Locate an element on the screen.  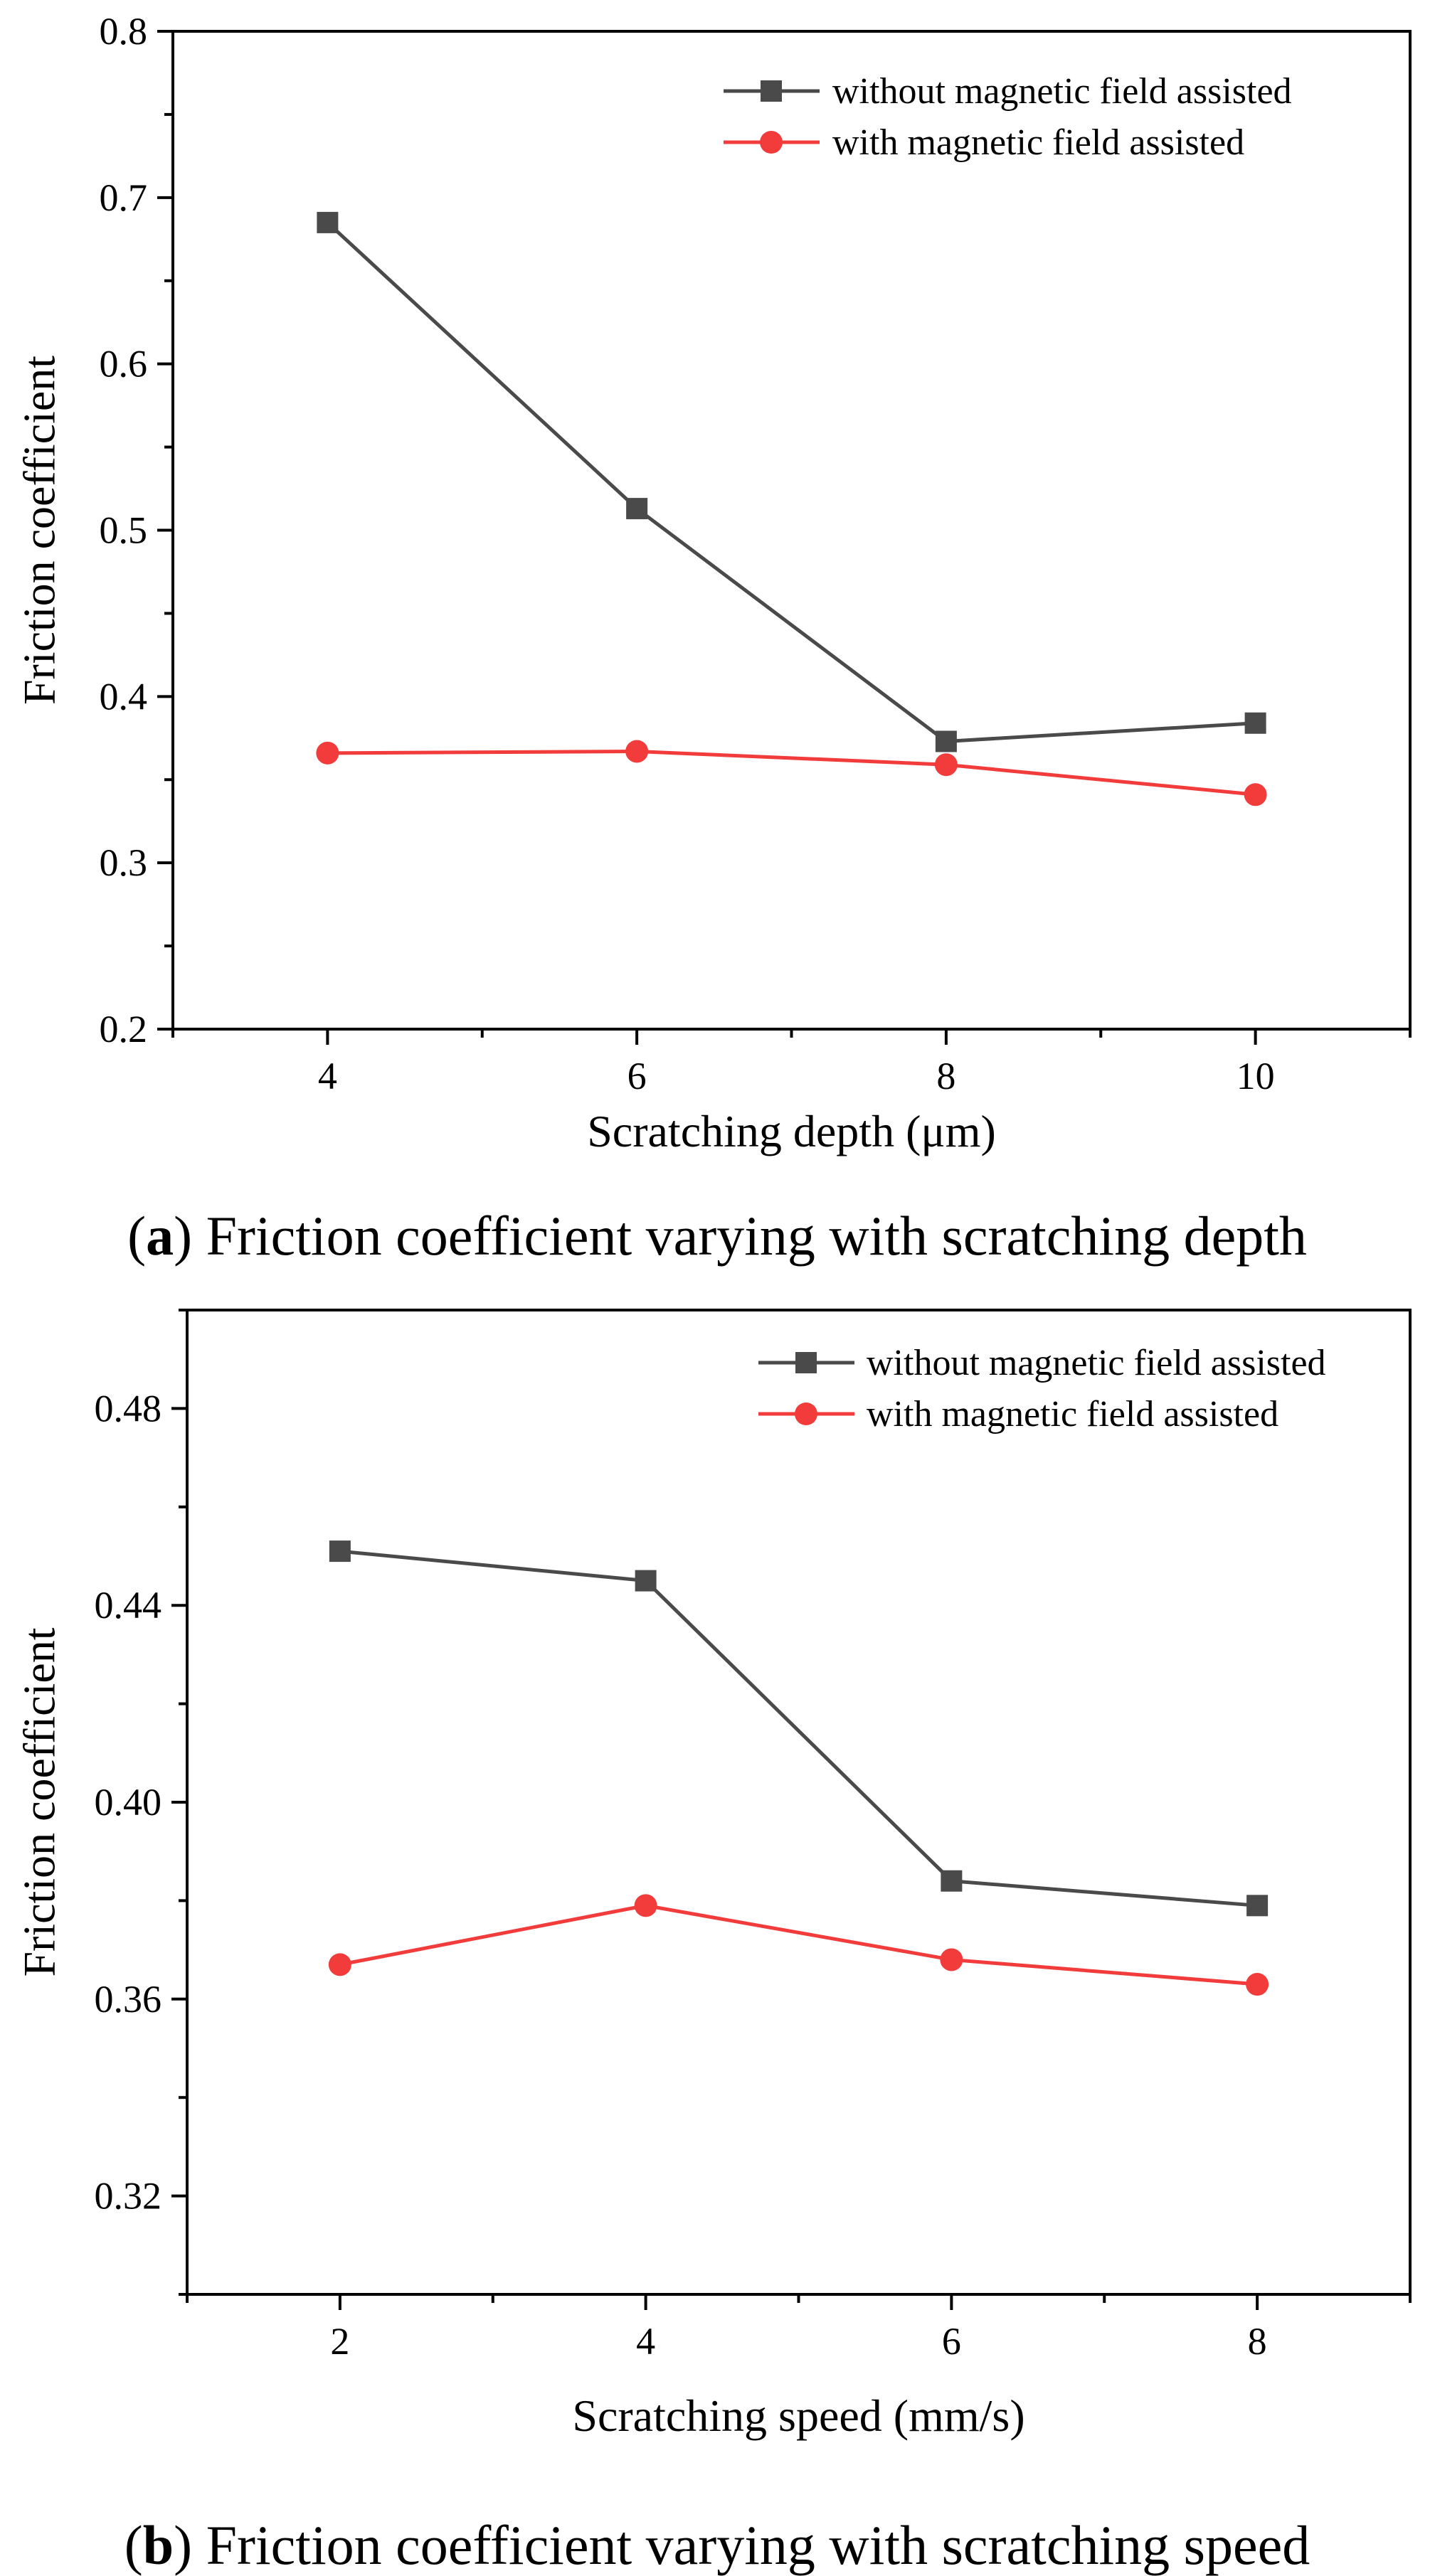
y-tick-label: 0.32 is located at coordinates (128, 2196).